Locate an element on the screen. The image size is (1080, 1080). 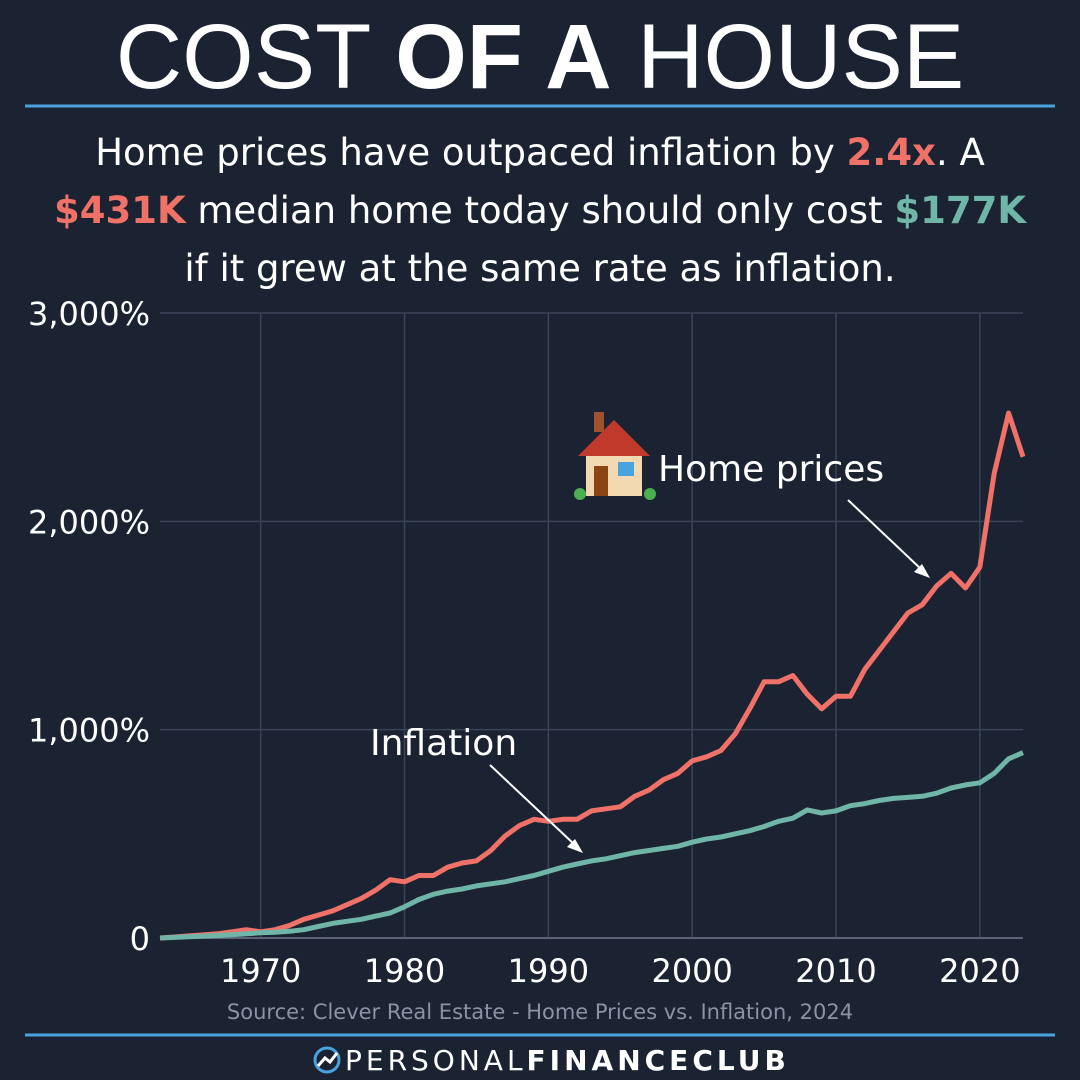
subtitle-part: 2.4x is located at coordinates (891, 152).